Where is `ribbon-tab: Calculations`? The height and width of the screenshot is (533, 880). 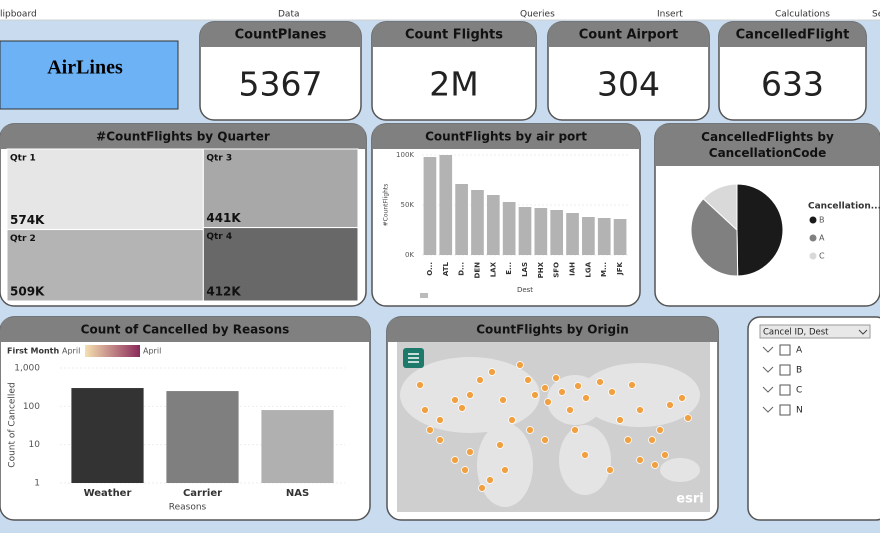
ribbon-tab: Calculations is located at coordinates (802, 15).